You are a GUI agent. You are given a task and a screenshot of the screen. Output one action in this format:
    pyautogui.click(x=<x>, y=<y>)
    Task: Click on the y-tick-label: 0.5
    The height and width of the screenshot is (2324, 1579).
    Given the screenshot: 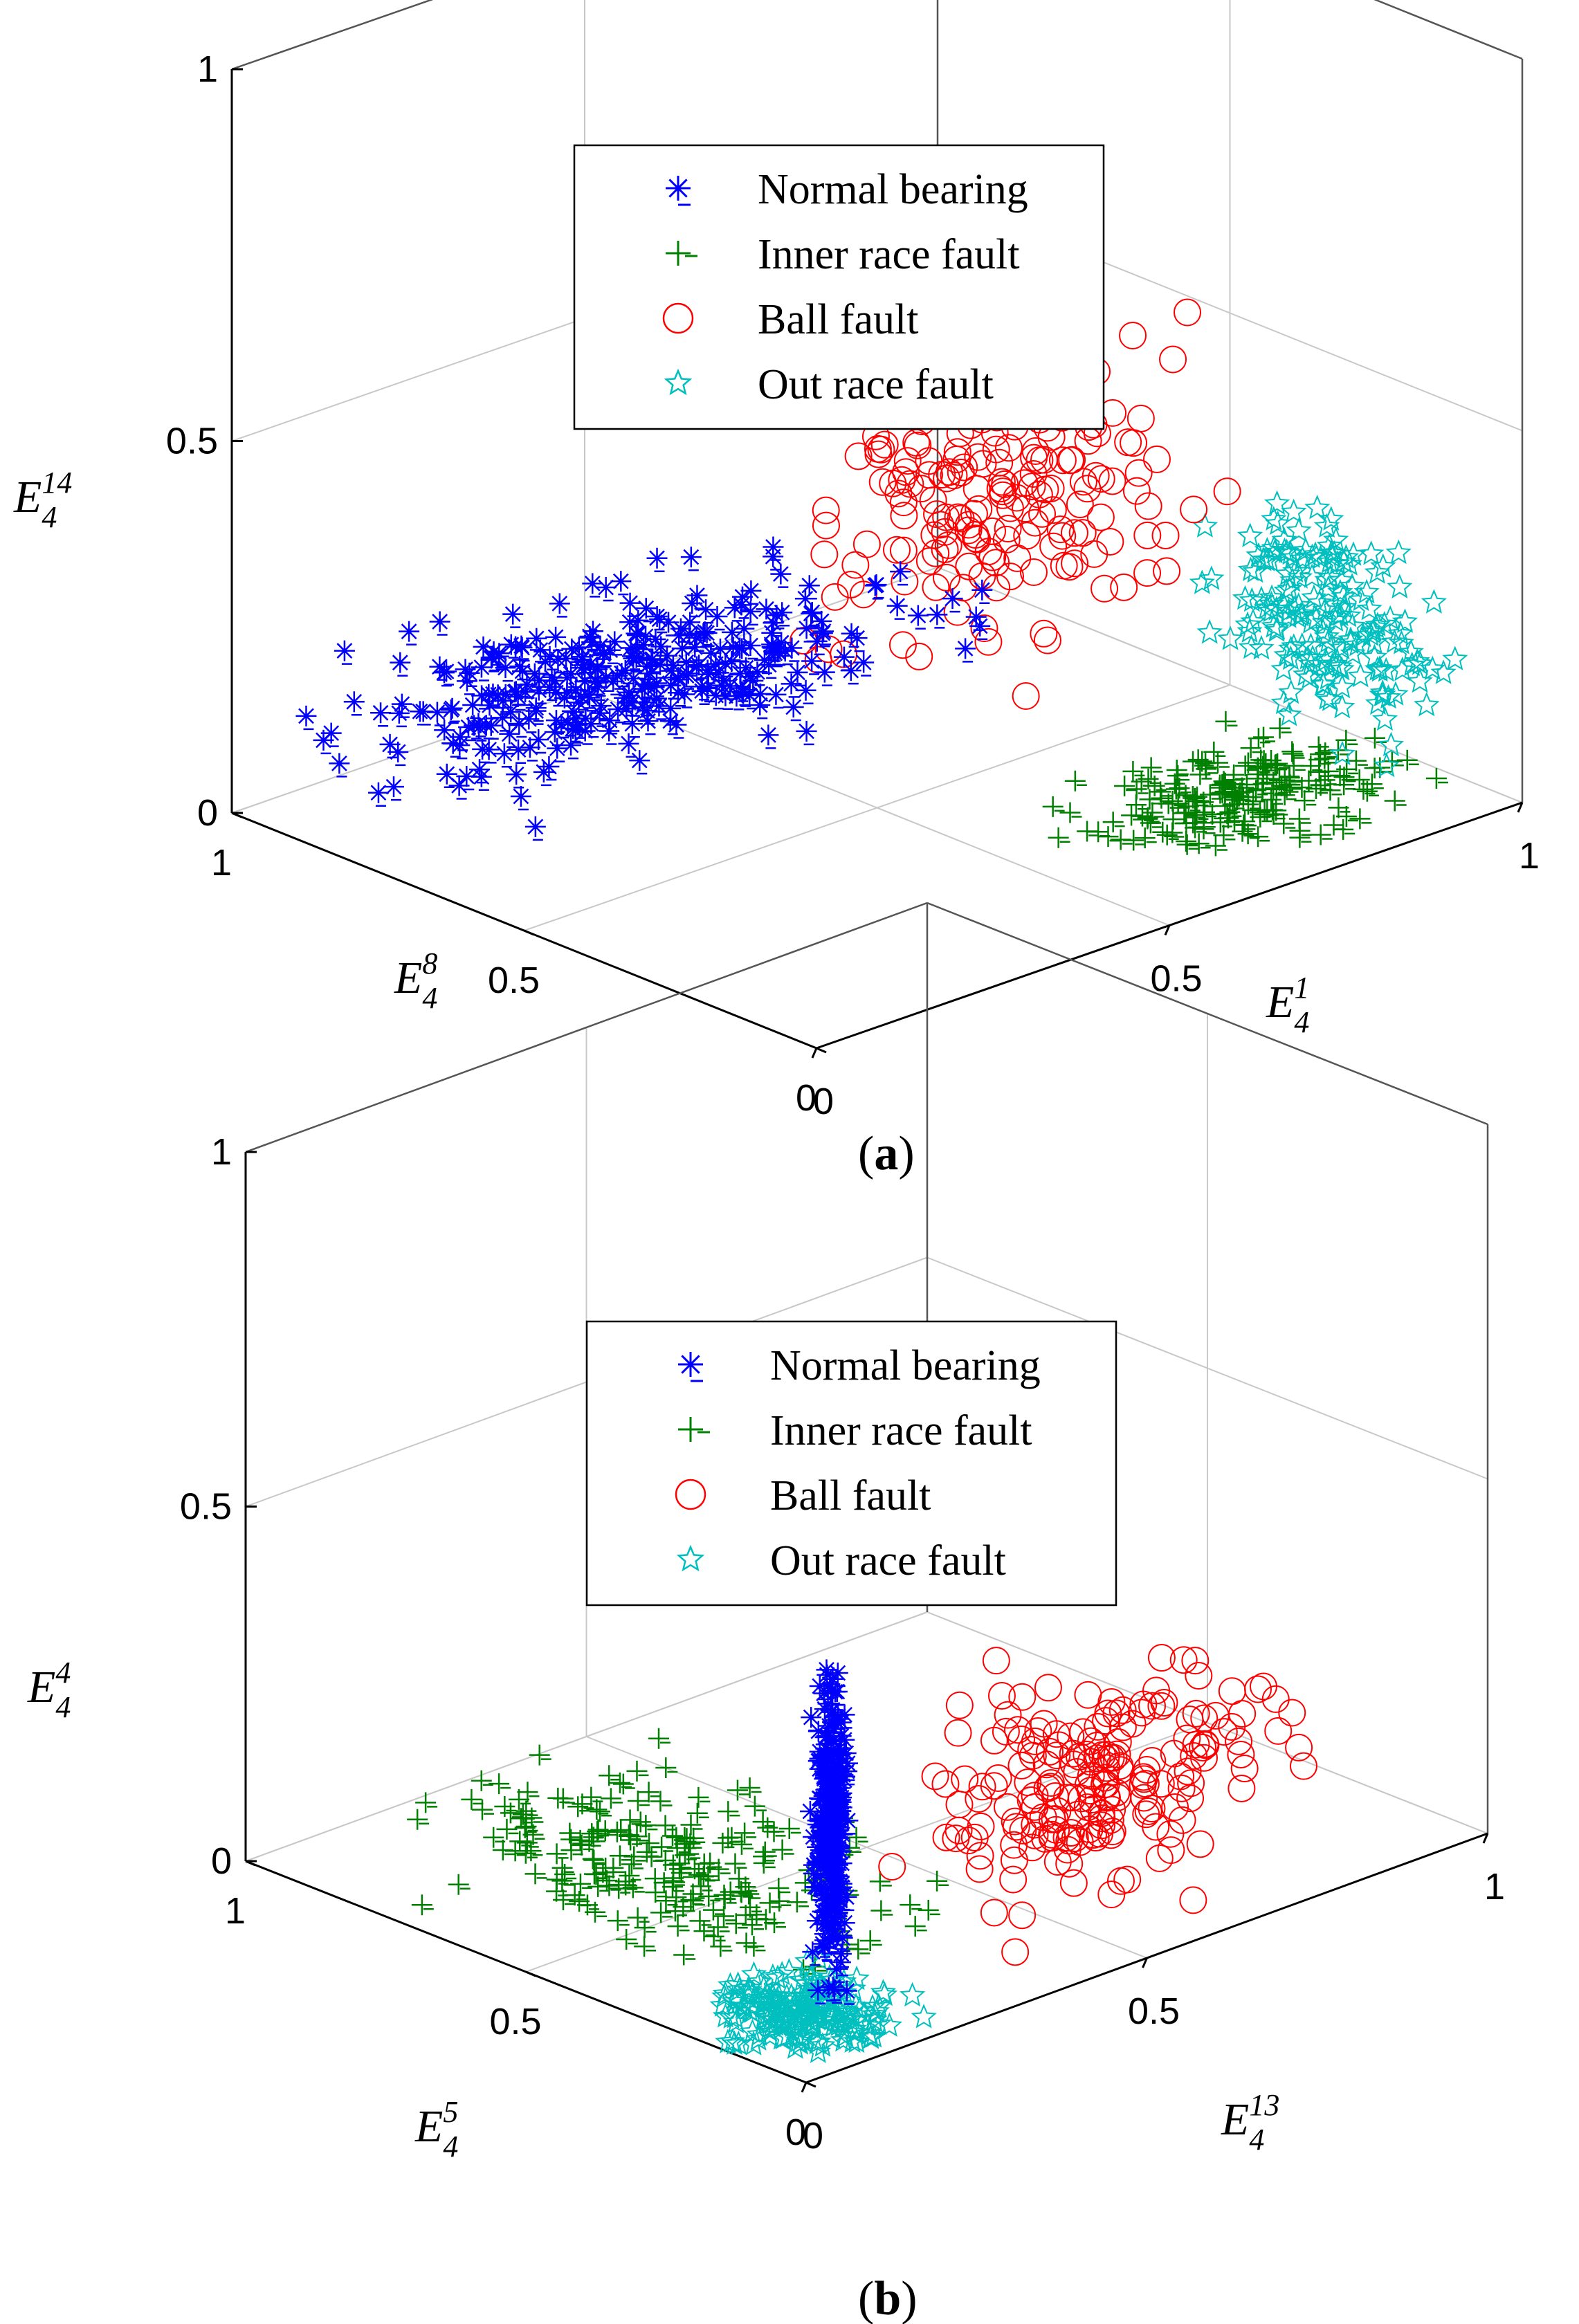 What is the action you would take?
    pyautogui.click(x=515, y=2022)
    